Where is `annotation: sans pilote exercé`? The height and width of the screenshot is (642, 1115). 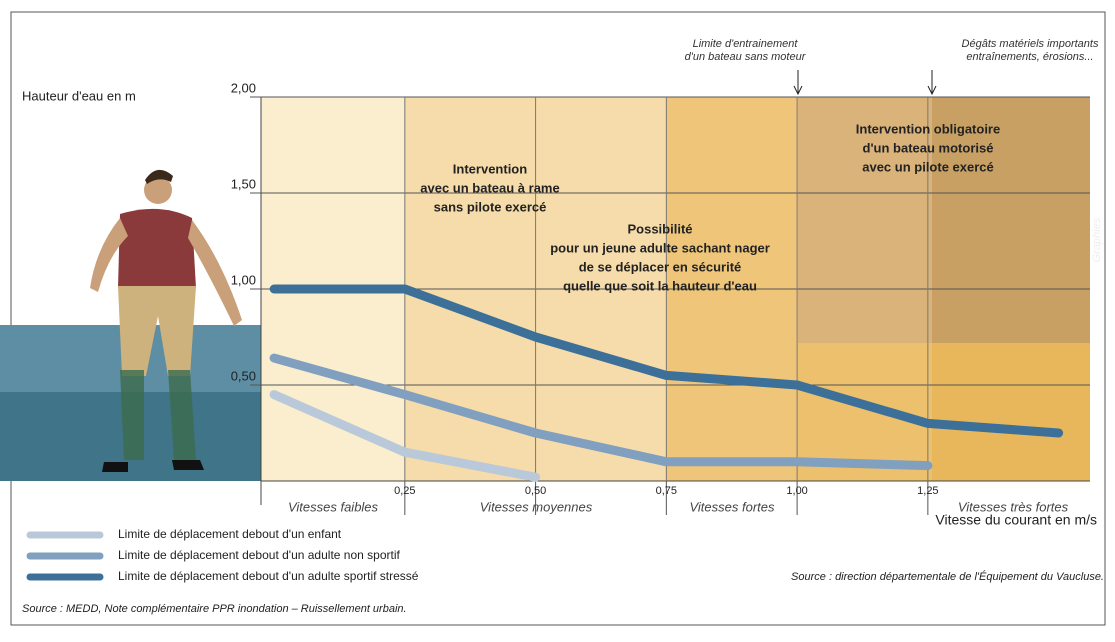
annotation: sans pilote exercé is located at coordinates (490, 206).